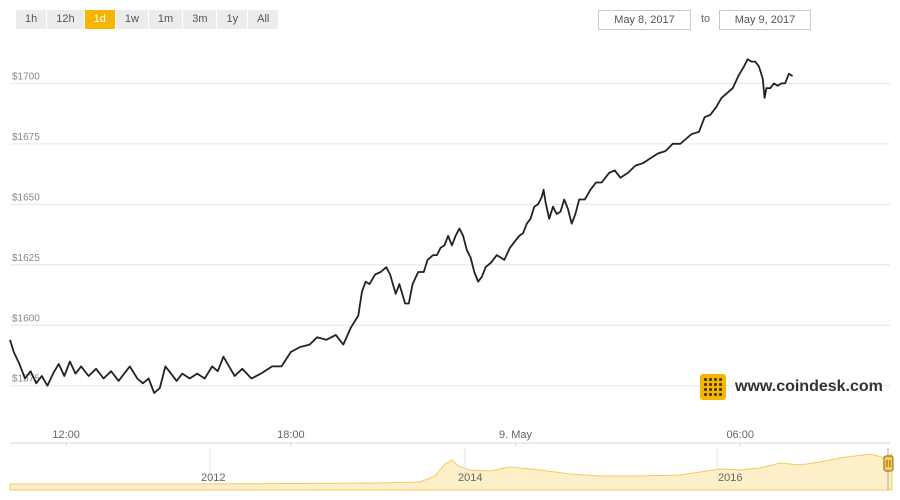 The height and width of the screenshot is (500, 900). I want to click on x-tick-label: 06:00, so click(740, 435).